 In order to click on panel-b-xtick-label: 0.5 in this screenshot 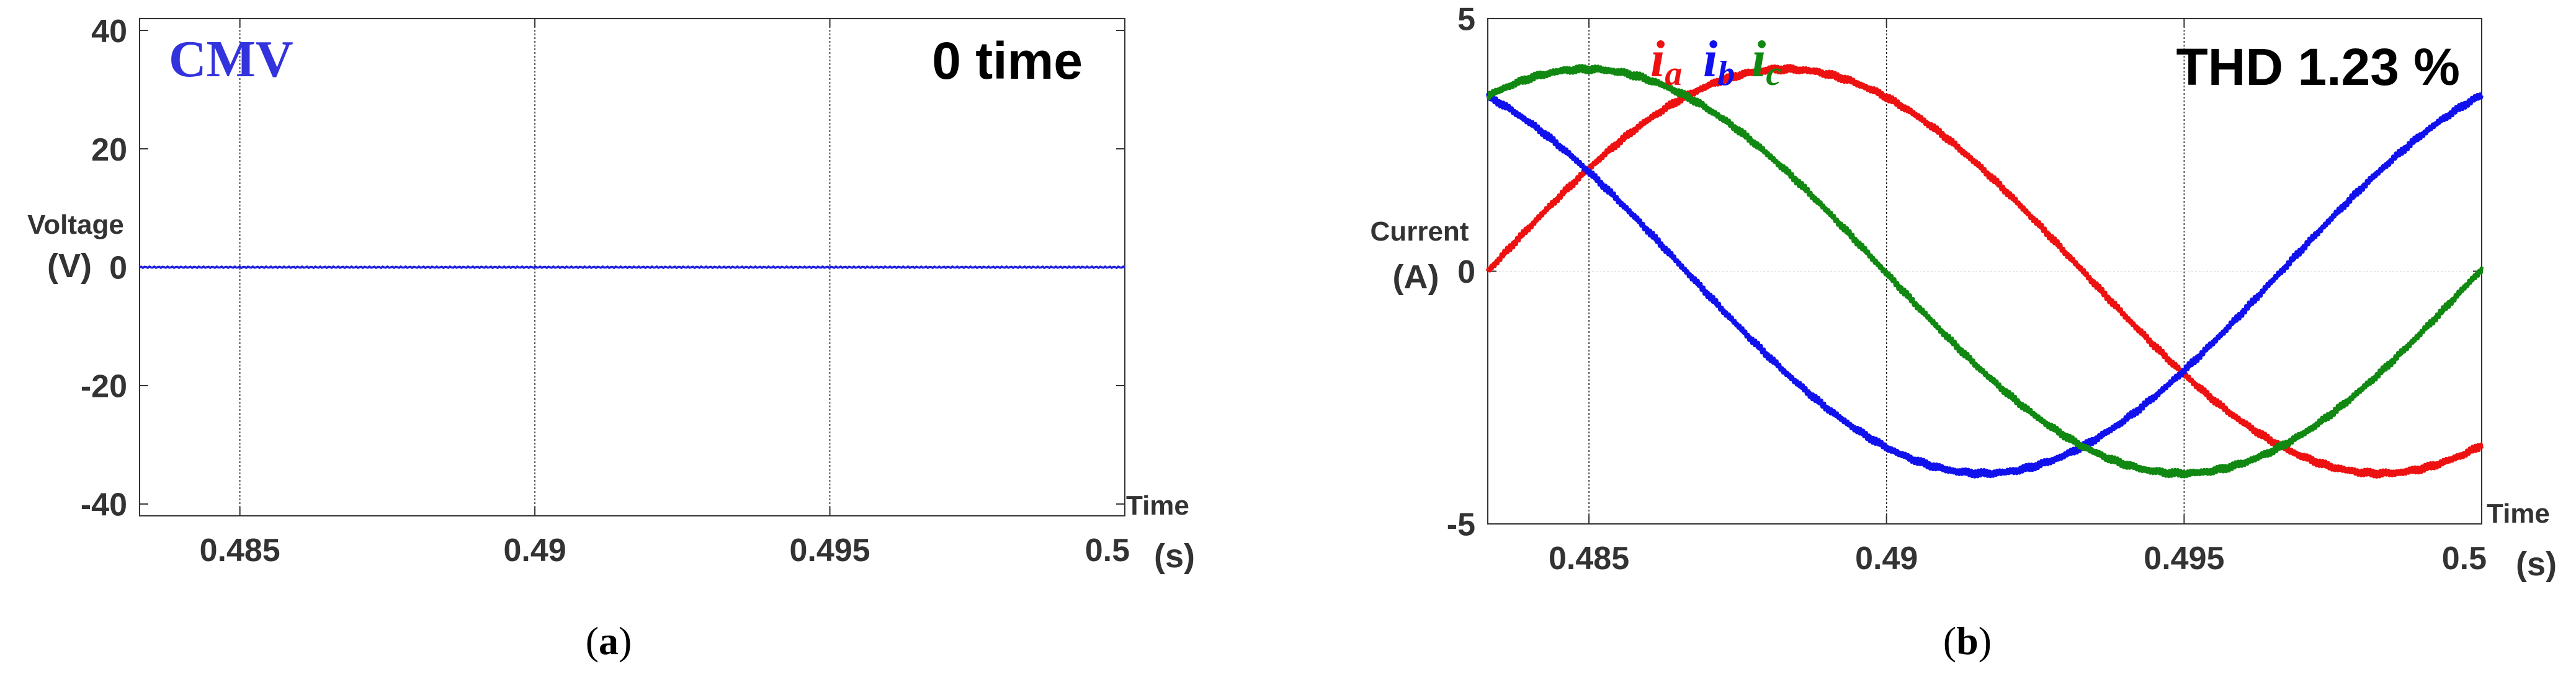, I will do `click(2464, 559)`.